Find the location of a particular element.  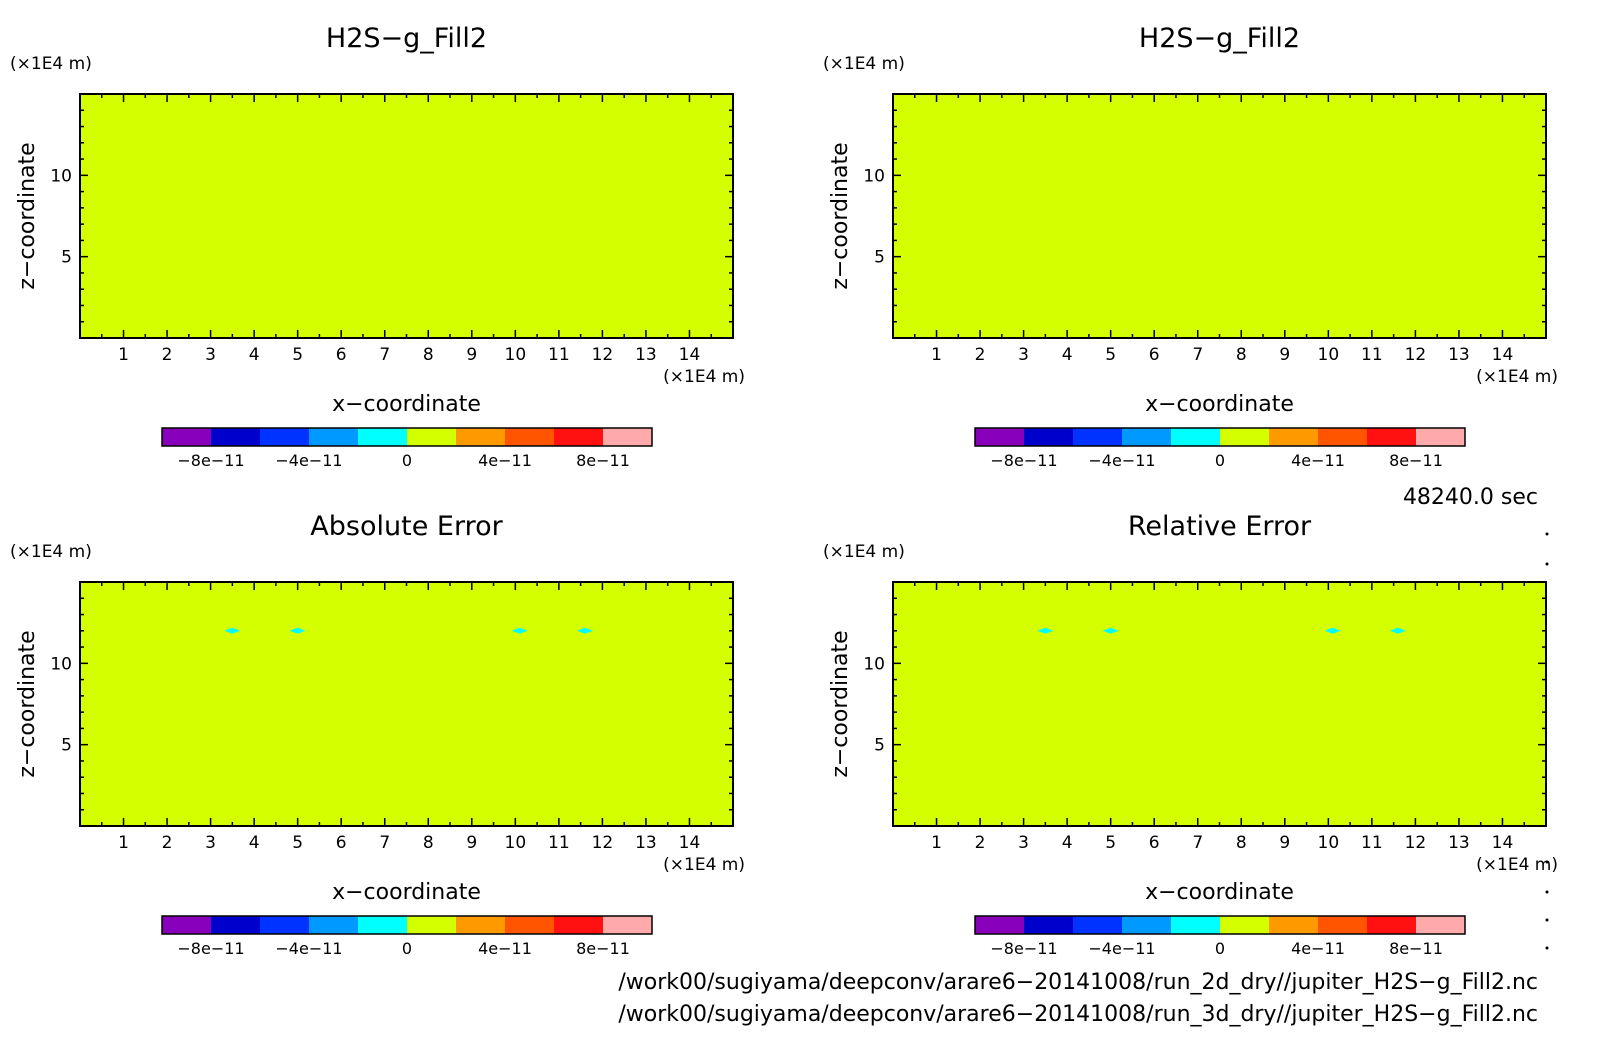

heatmap-field is located at coordinates (406, 216).